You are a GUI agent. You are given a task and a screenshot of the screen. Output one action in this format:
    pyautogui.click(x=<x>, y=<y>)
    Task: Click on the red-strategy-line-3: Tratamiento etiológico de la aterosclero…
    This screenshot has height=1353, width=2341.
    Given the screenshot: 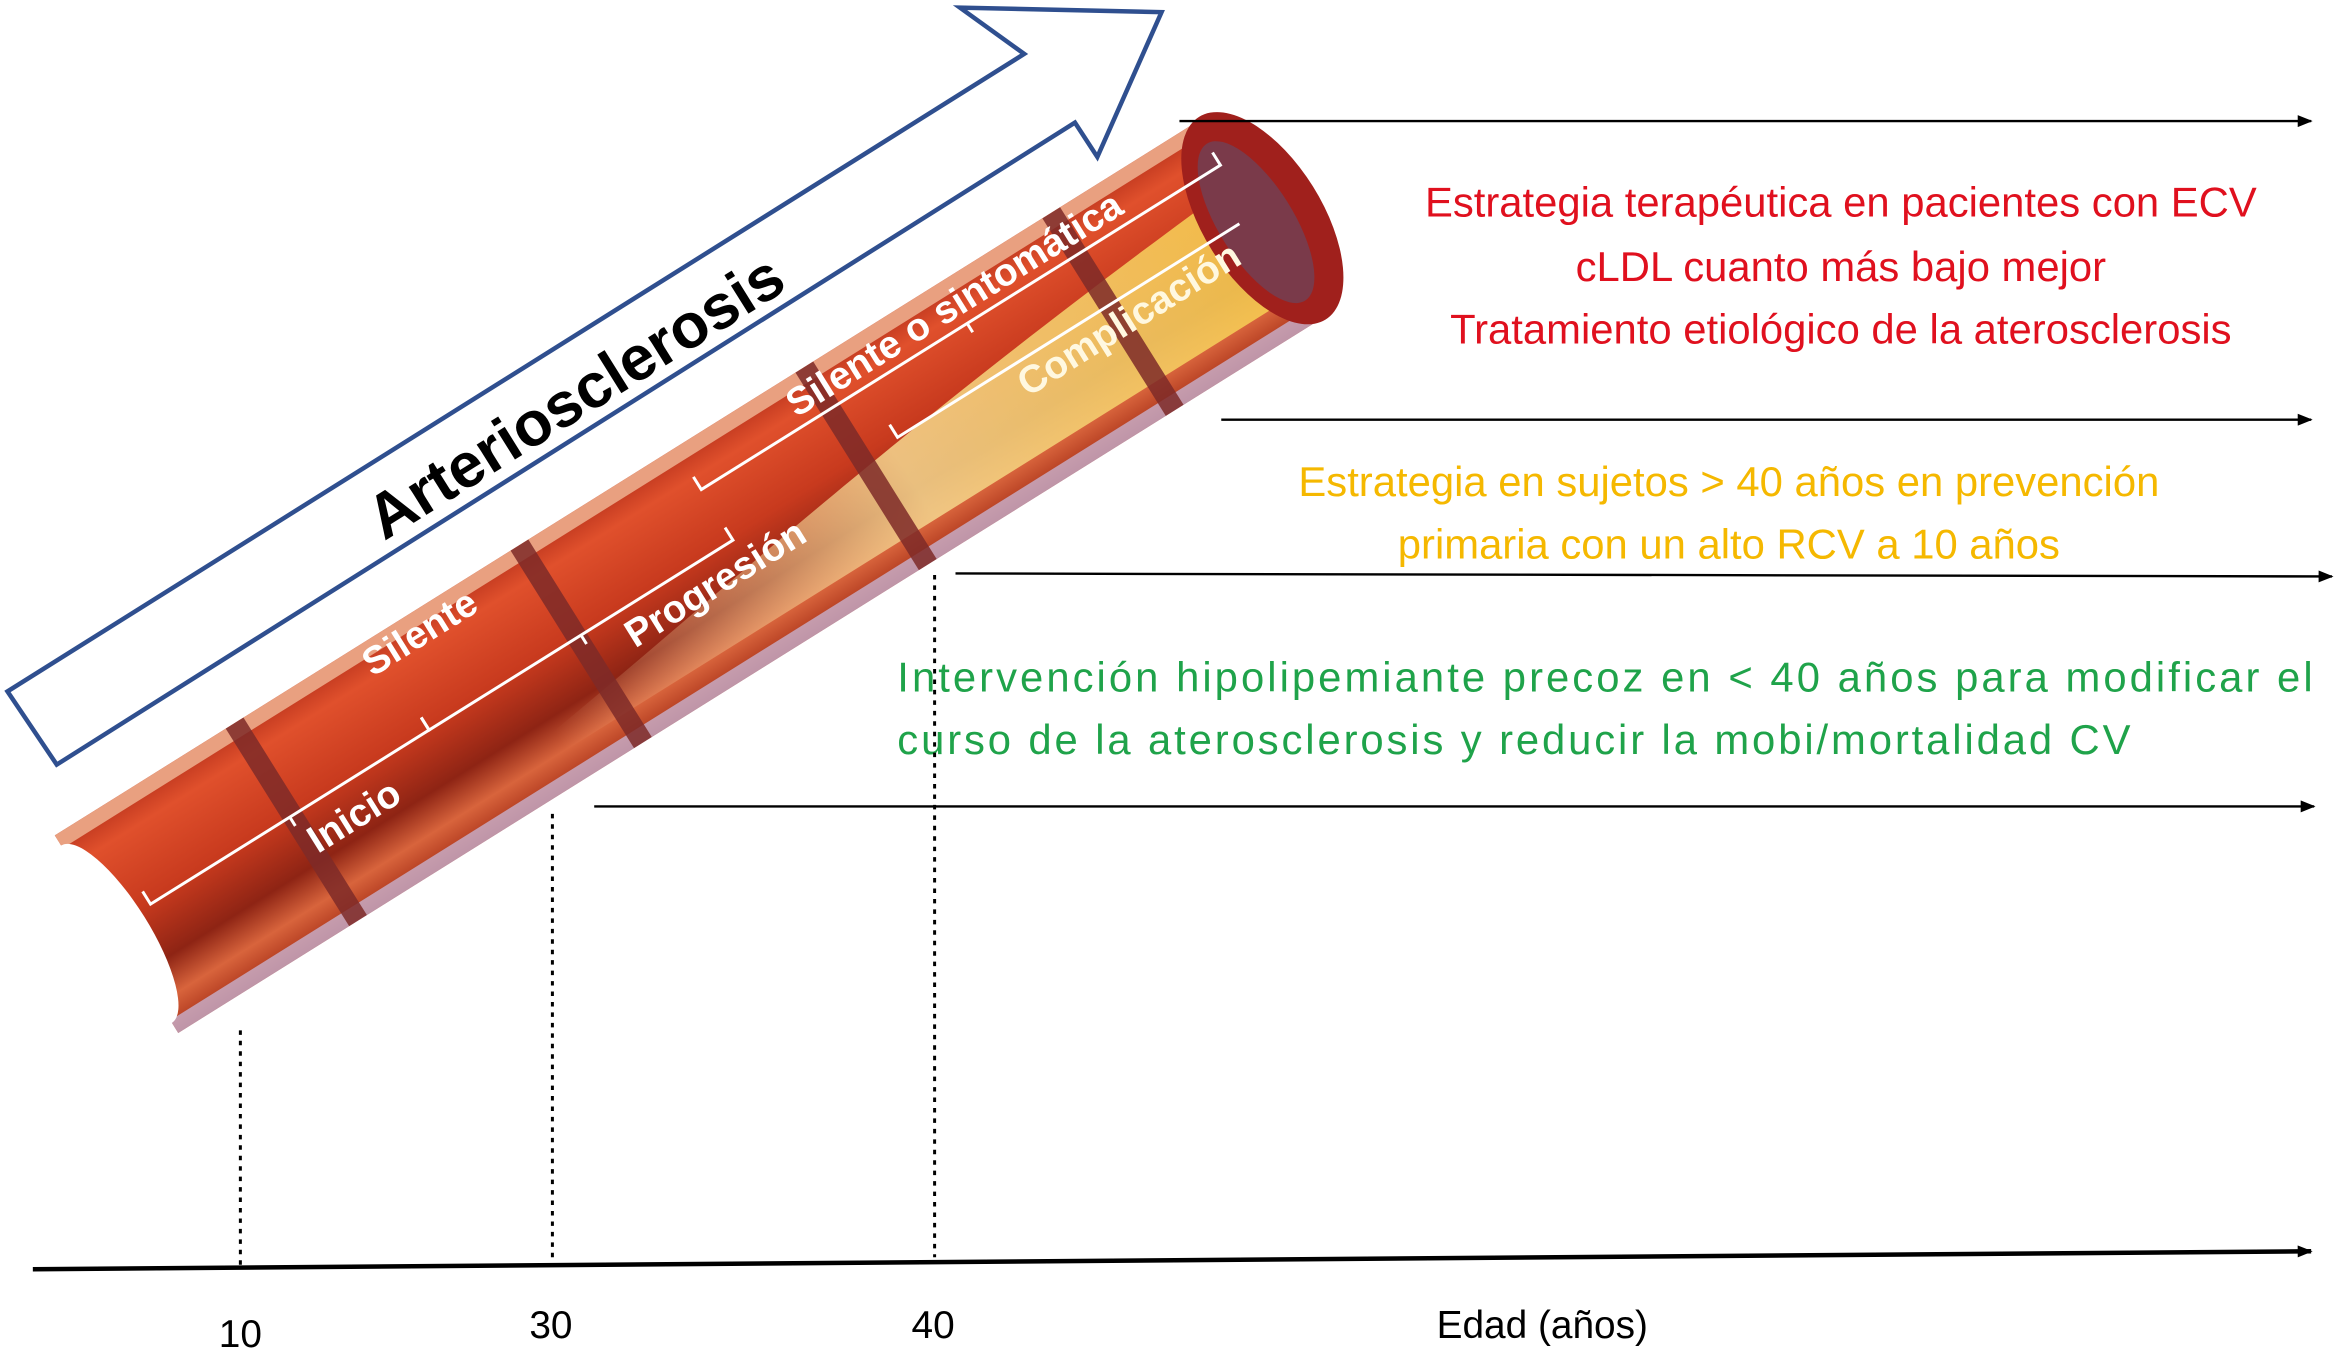 What is the action you would take?
    pyautogui.click(x=1840, y=329)
    